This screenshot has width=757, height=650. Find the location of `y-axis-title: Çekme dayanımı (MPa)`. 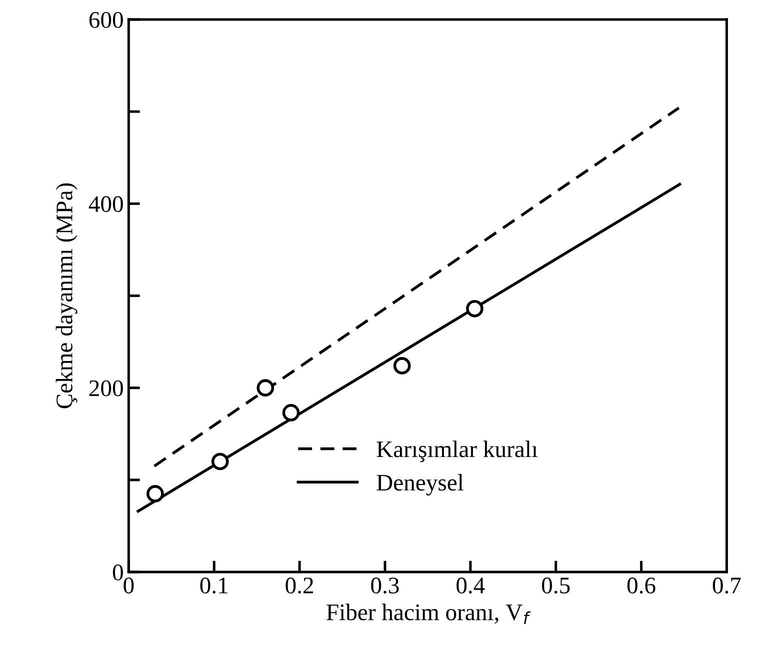

y-axis-title: Çekme dayanımı (MPa) is located at coordinates (67, 295).